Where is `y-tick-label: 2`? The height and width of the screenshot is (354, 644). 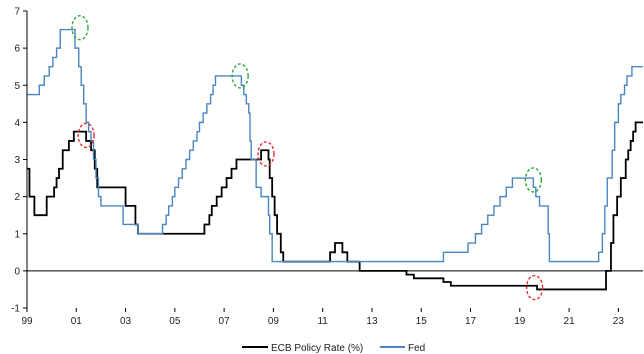 y-tick-label: 2 is located at coordinates (17, 197).